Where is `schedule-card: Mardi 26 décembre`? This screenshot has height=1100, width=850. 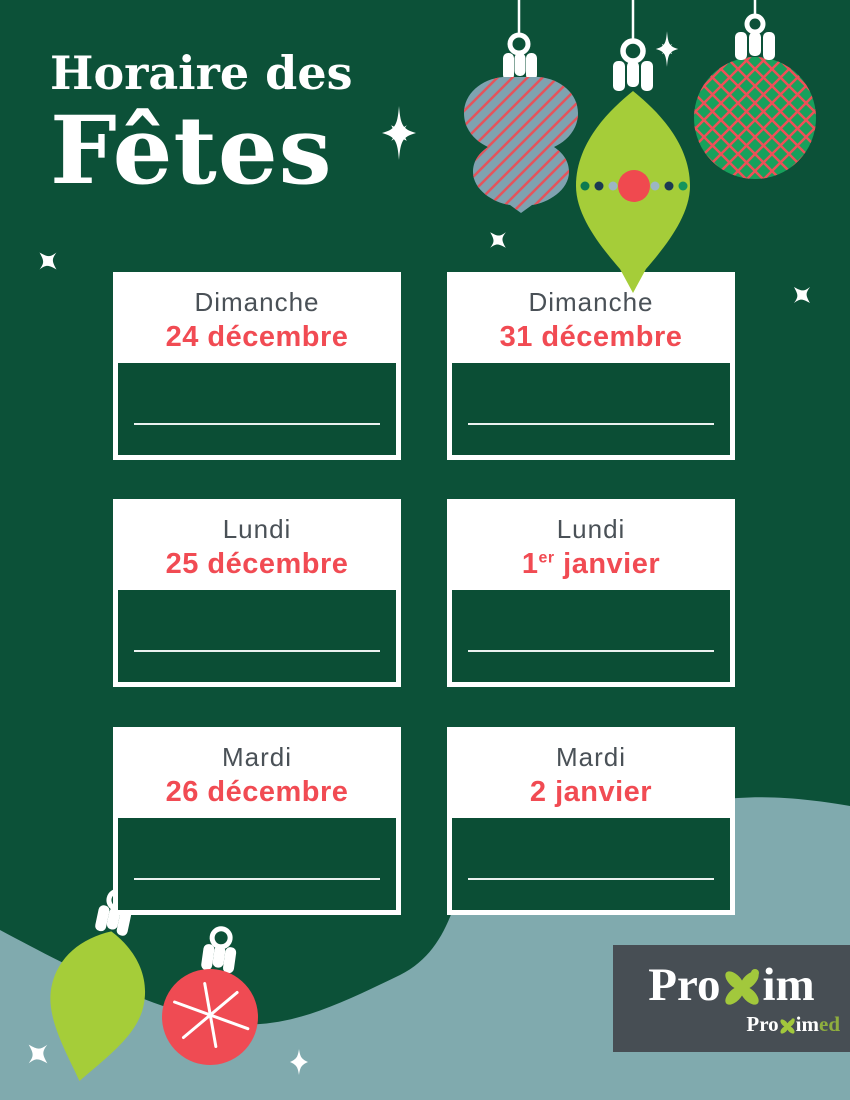 schedule-card: Mardi 26 décembre is located at coordinates (257, 821).